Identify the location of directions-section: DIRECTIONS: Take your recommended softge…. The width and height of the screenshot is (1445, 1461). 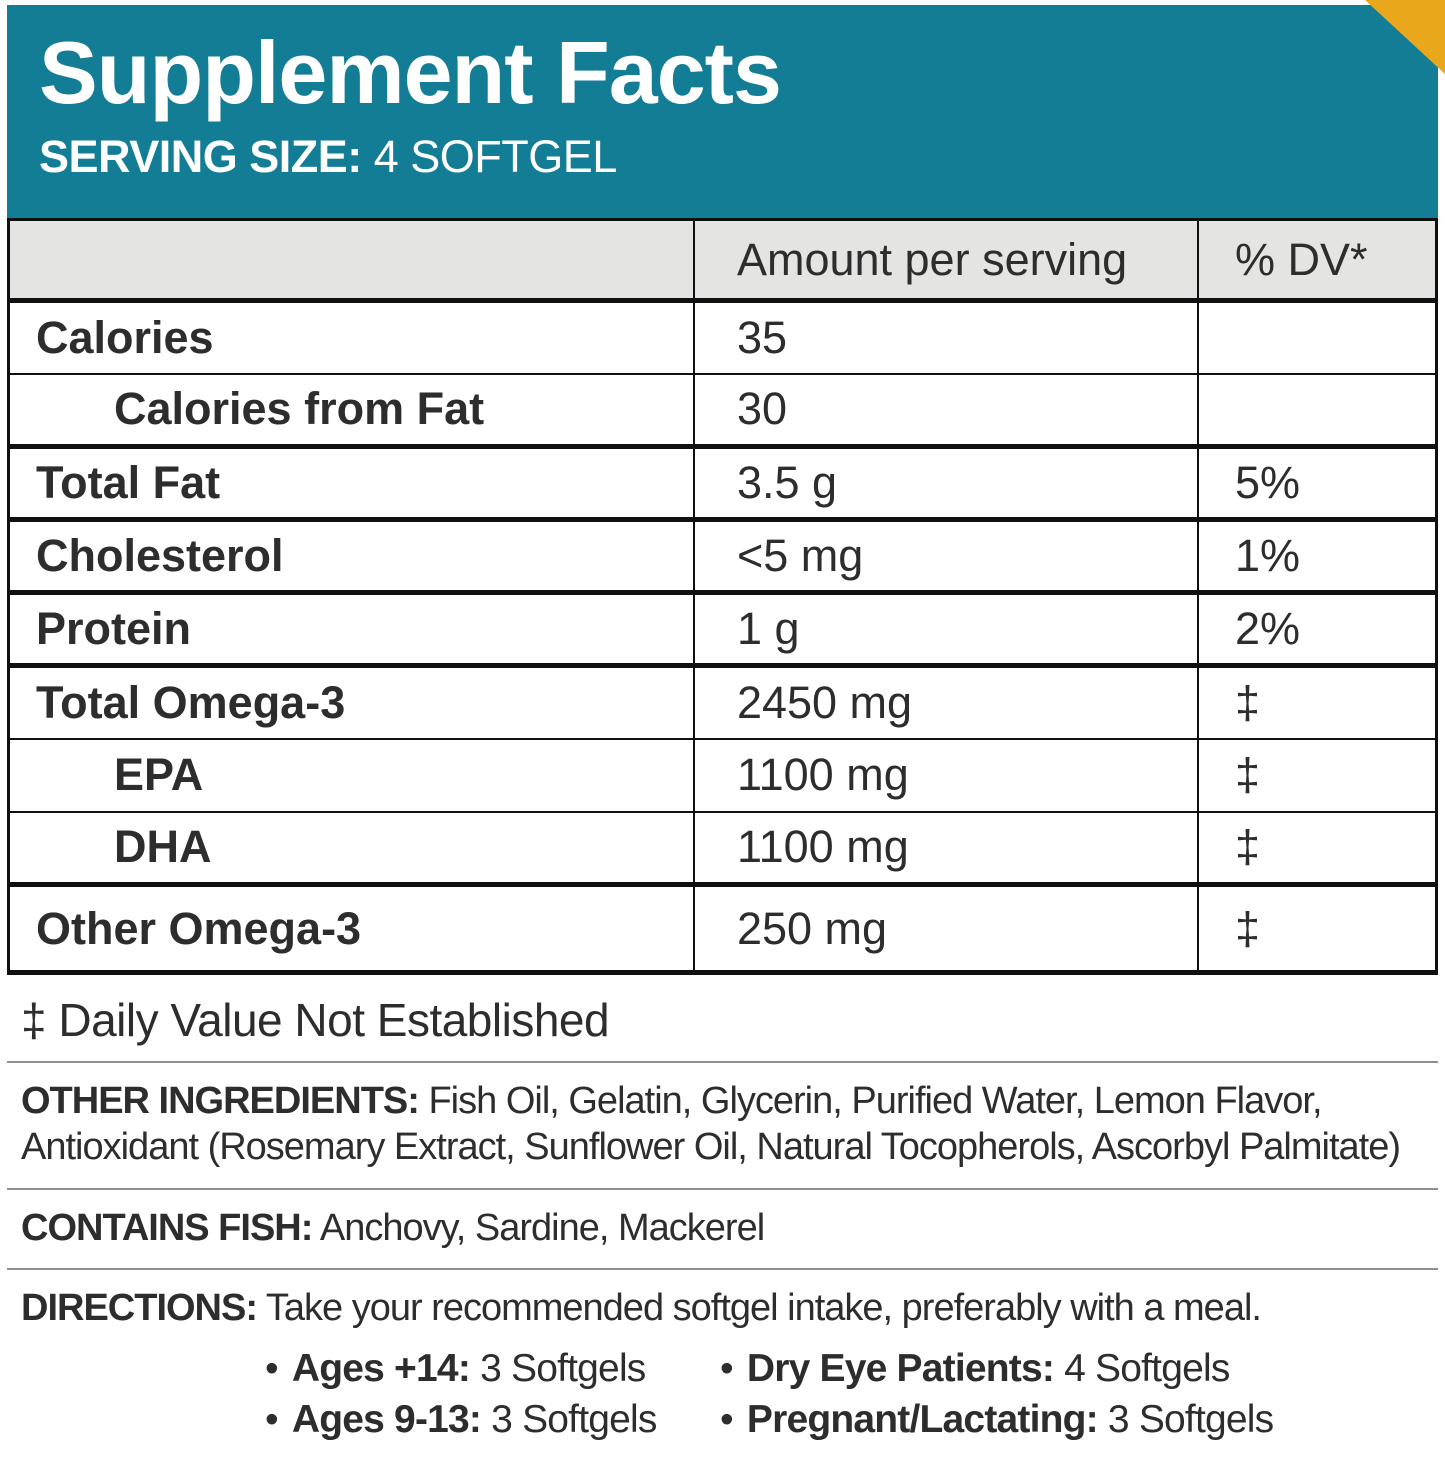
(722, 1300).